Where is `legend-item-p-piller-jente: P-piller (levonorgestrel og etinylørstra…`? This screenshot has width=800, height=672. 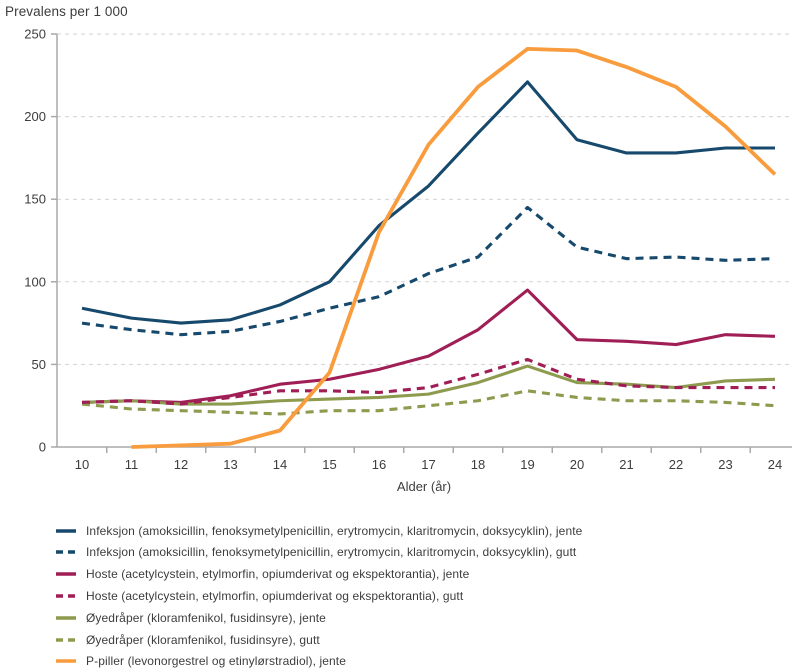
legend-item-p-piller-jente: P-piller (levonorgestrel og etinylørstra… is located at coordinates (425, 661).